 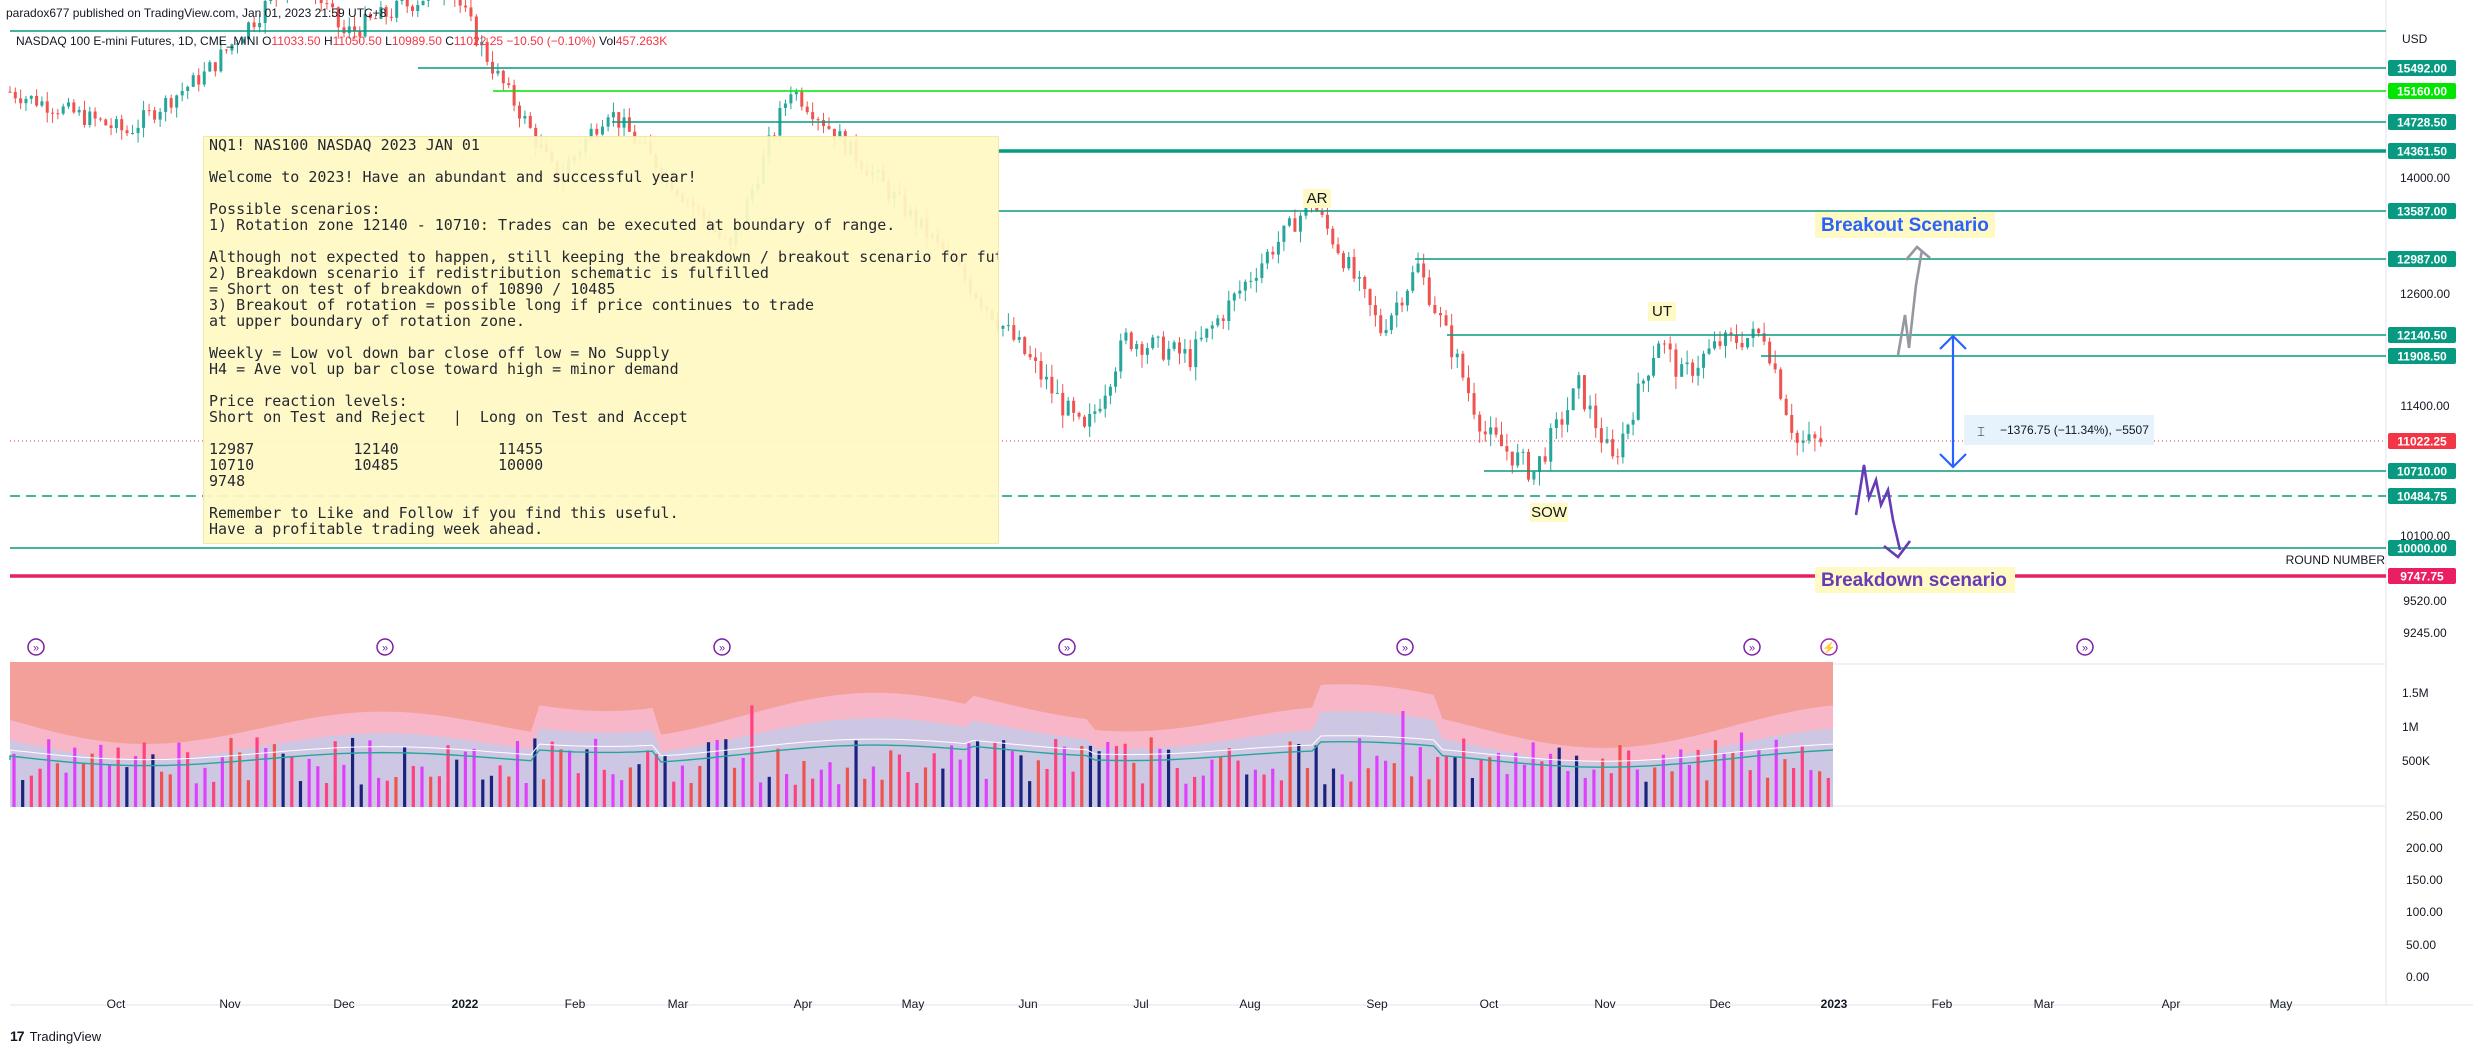 I want to click on price-tag-label: 14728.50, so click(x=2422, y=123).